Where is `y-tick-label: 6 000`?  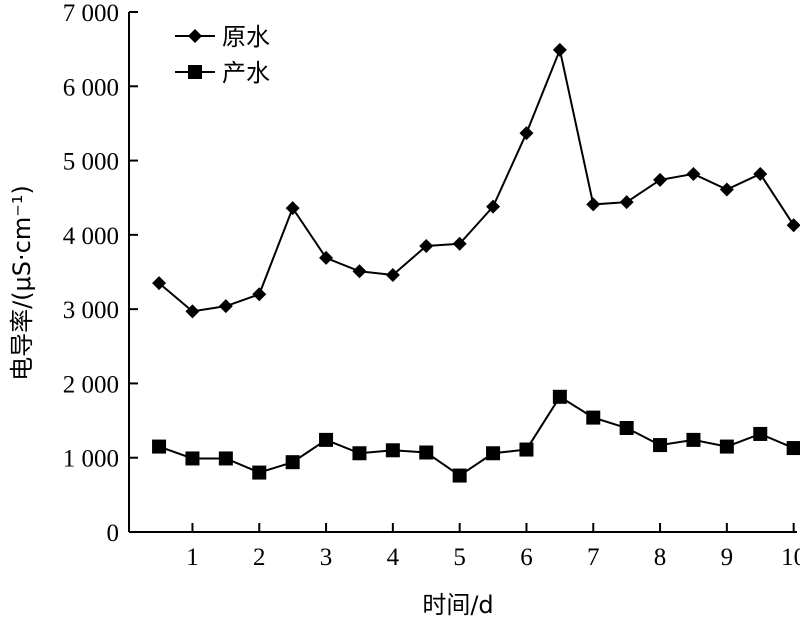 y-tick-label: 6 000 is located at coordinates (91, 87).